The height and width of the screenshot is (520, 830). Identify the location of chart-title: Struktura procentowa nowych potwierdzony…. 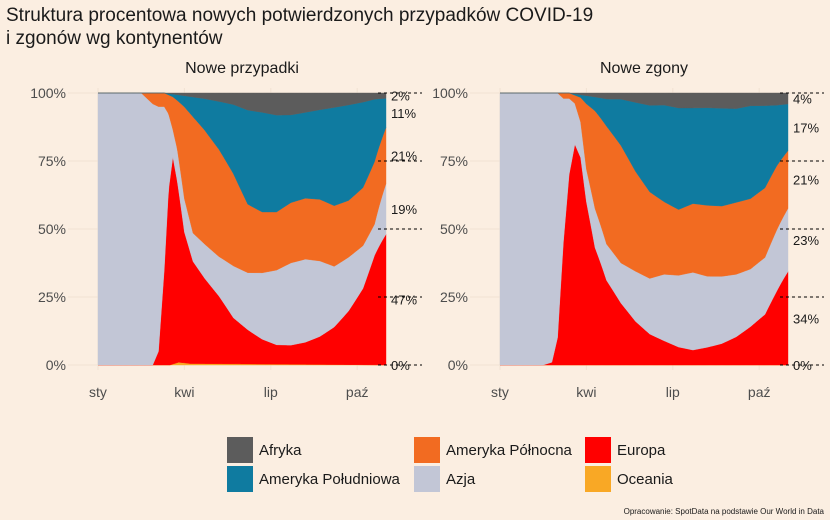
(300, 27).